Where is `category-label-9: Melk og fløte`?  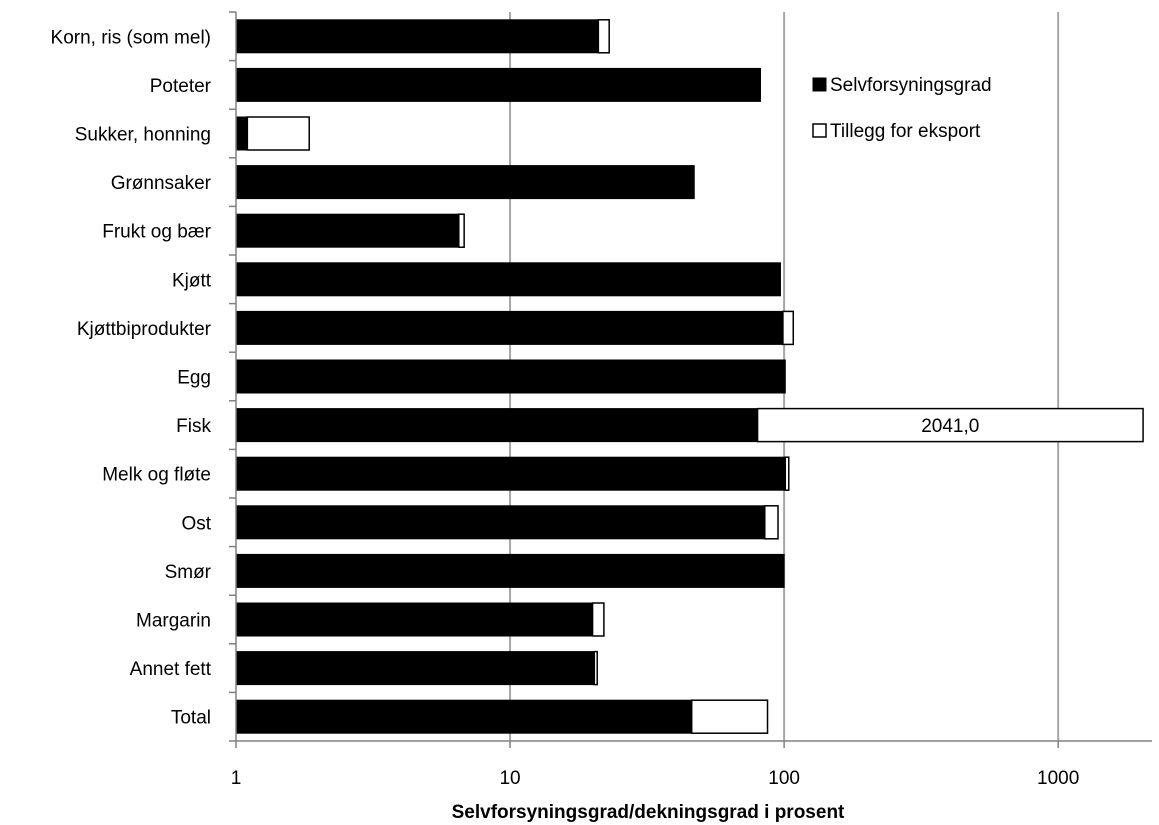
category-label-9: Melk og fløte is located at coordinates (156, 475).